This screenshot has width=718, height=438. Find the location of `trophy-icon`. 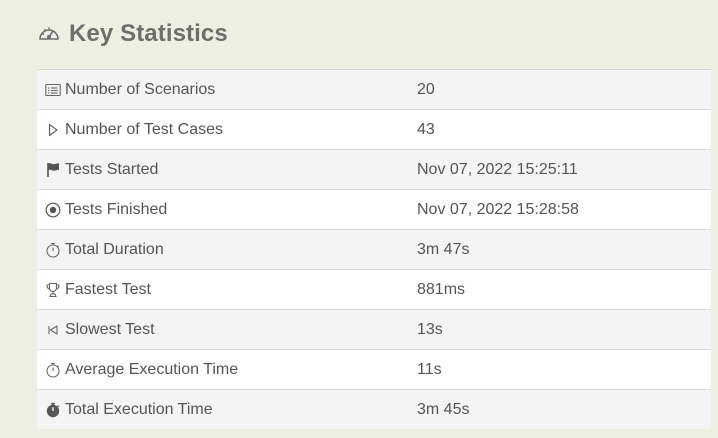

trophy-icon is located at coordinates (53, 290).